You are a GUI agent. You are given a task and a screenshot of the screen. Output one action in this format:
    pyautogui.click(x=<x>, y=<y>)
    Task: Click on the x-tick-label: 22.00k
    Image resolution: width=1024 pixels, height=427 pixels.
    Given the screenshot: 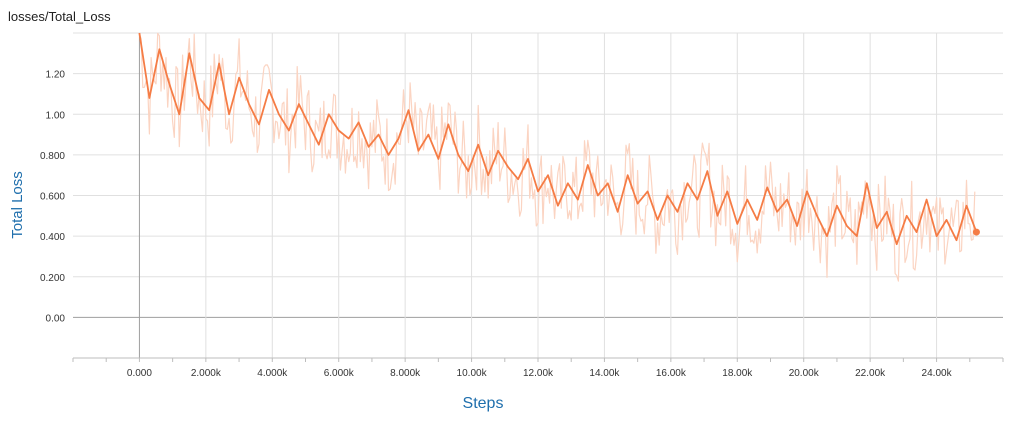 What is the action you would take?
    pyautogui.click(x=870, y=373)
    